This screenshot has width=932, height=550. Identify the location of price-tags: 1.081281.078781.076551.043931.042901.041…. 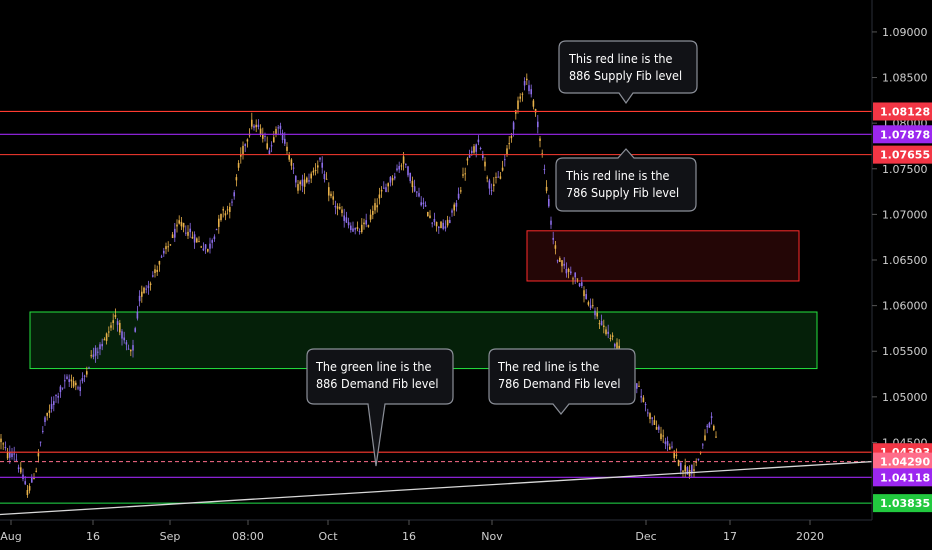
(902, 307).